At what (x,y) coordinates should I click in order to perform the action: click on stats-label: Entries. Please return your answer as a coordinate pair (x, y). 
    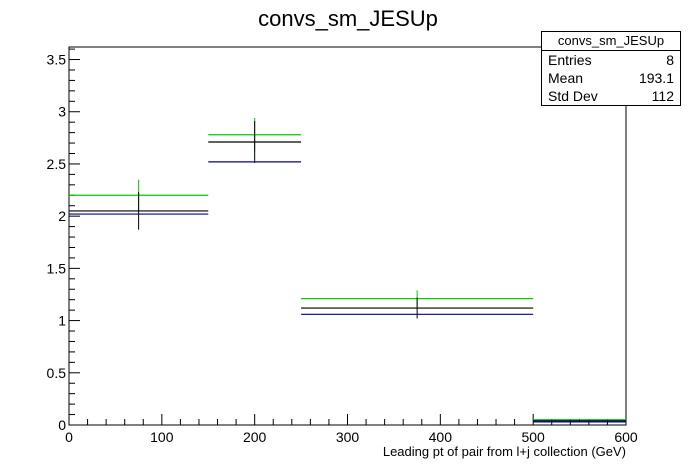
    Looking at the image, I should click on (570, 60).